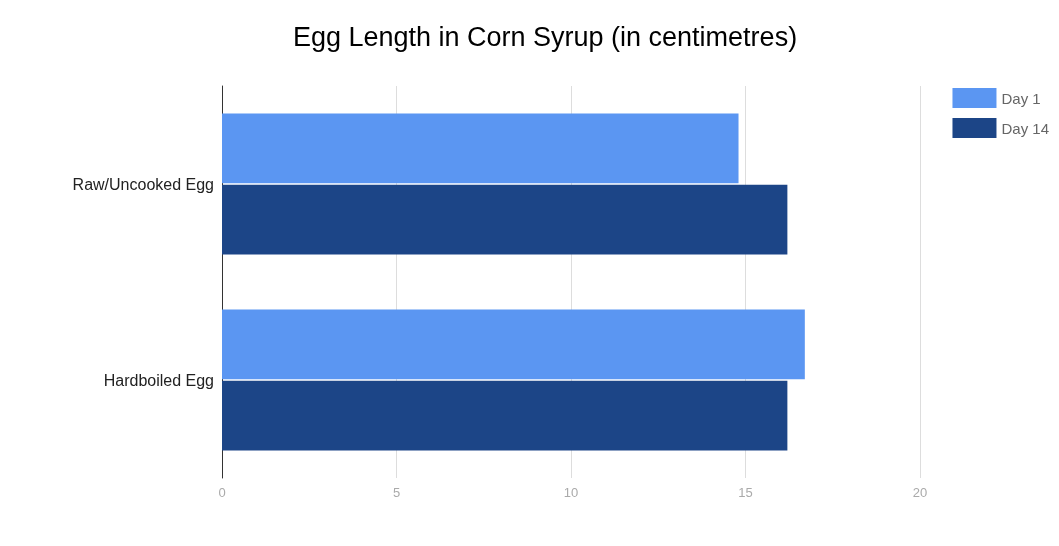 This screenshot has width=1059, height=546. What do you see at coordinates (920, 492) in the screenshot?
I see `x-tick-label: 20` at bounding box center [920, 492].